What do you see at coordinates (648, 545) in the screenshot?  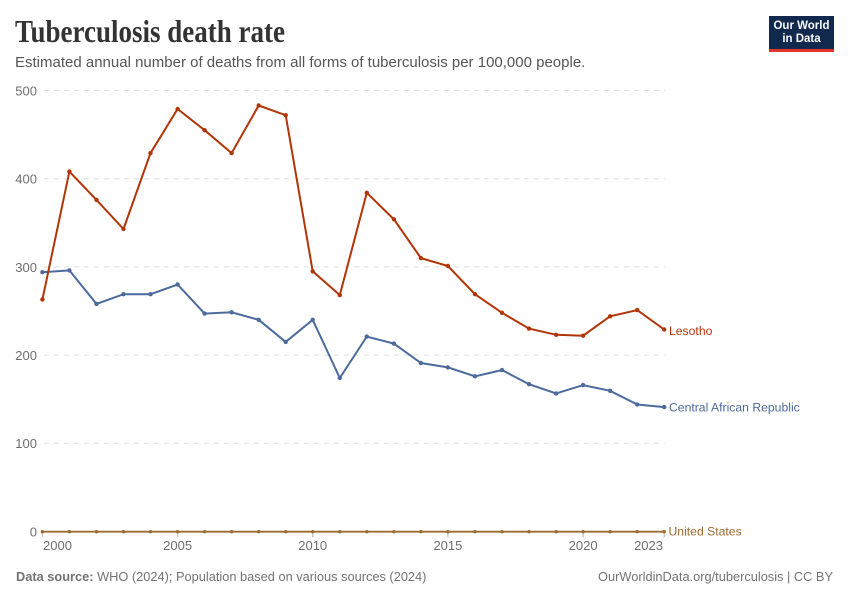 I see `svg-text: 2023` at bounding box center [648, 545].